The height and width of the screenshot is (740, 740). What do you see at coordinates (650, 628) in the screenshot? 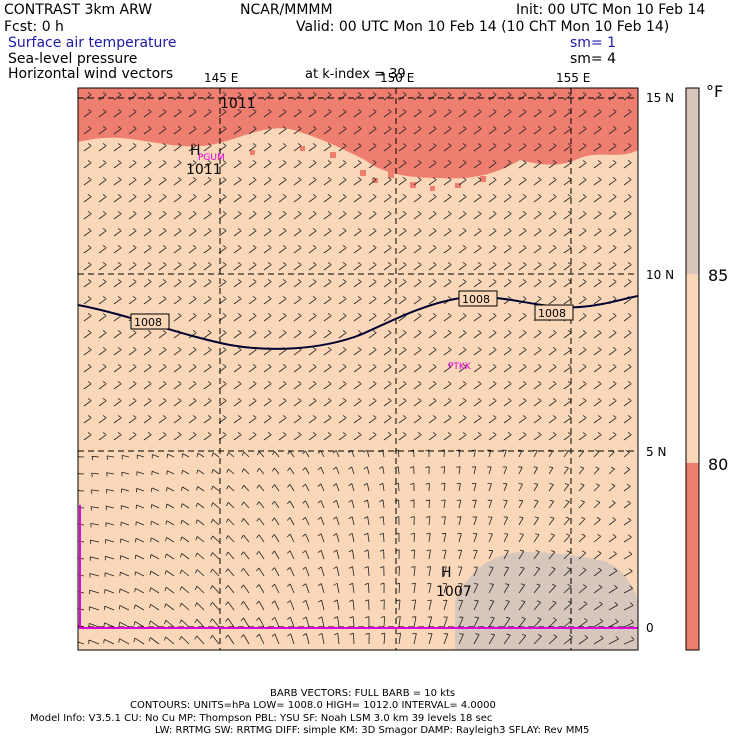
I see `lat-label-equator: 0` at bounding box center [650, 628].